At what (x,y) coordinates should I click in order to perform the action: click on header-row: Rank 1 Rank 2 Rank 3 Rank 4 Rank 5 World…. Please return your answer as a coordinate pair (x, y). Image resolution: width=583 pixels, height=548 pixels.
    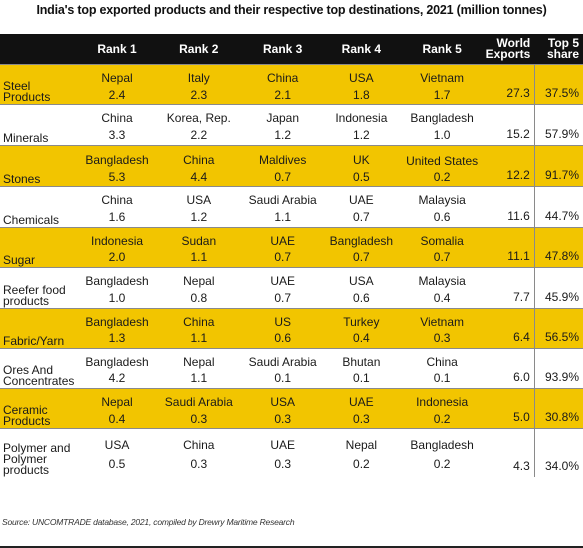
    Looking at the image, I should click on (291, 49).